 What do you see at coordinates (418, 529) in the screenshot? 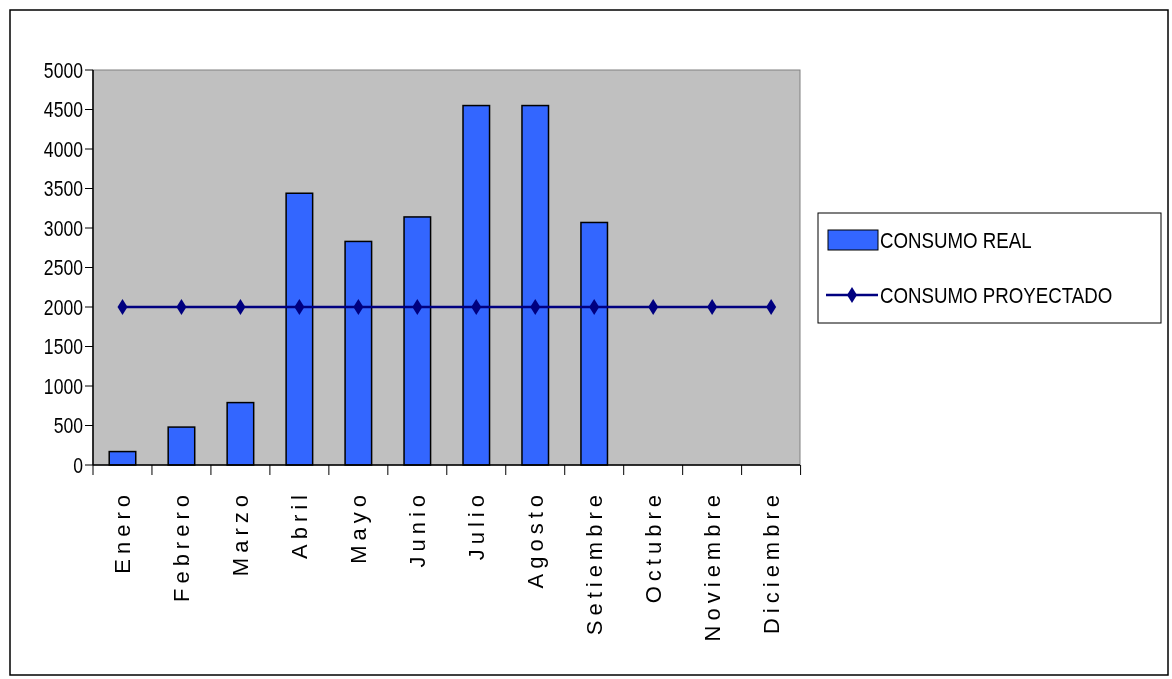
I see `x-tick-label: Junio` at bounding box center [418, 529].